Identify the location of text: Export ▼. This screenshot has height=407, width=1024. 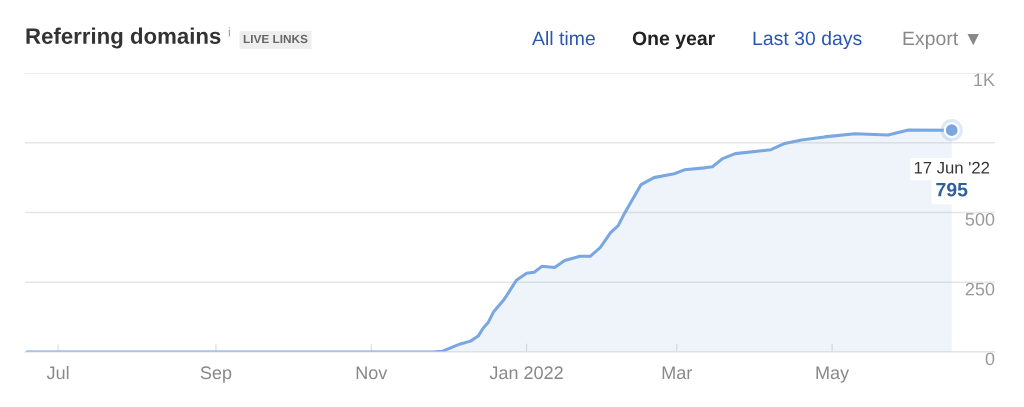
(941, 40).